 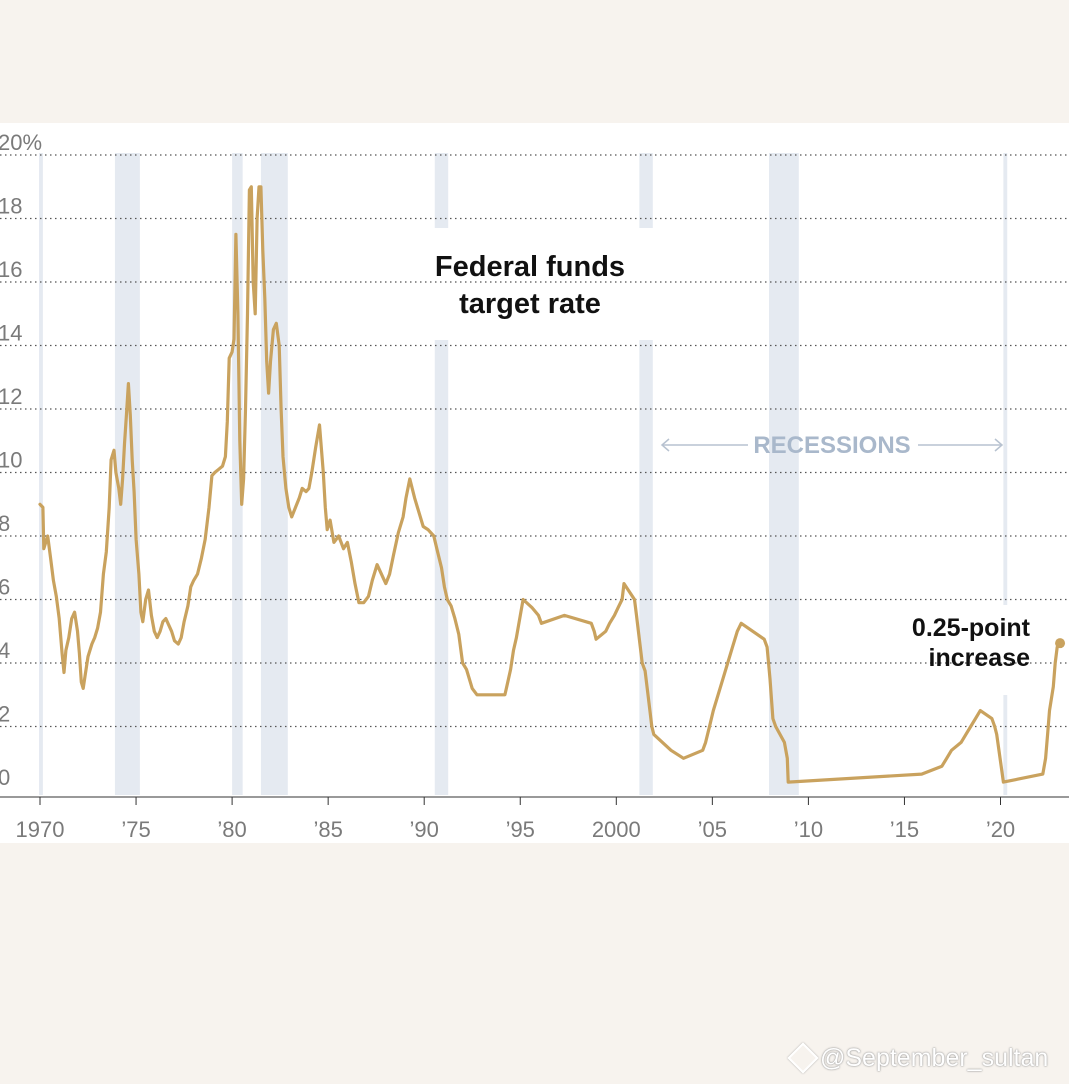 I want to click on x-axis-ticks: 1970 ’75 ’80 ’85 ’90 ’95 2000 ’05 ’10 ’15 ’20, so click(x=515, y=819).